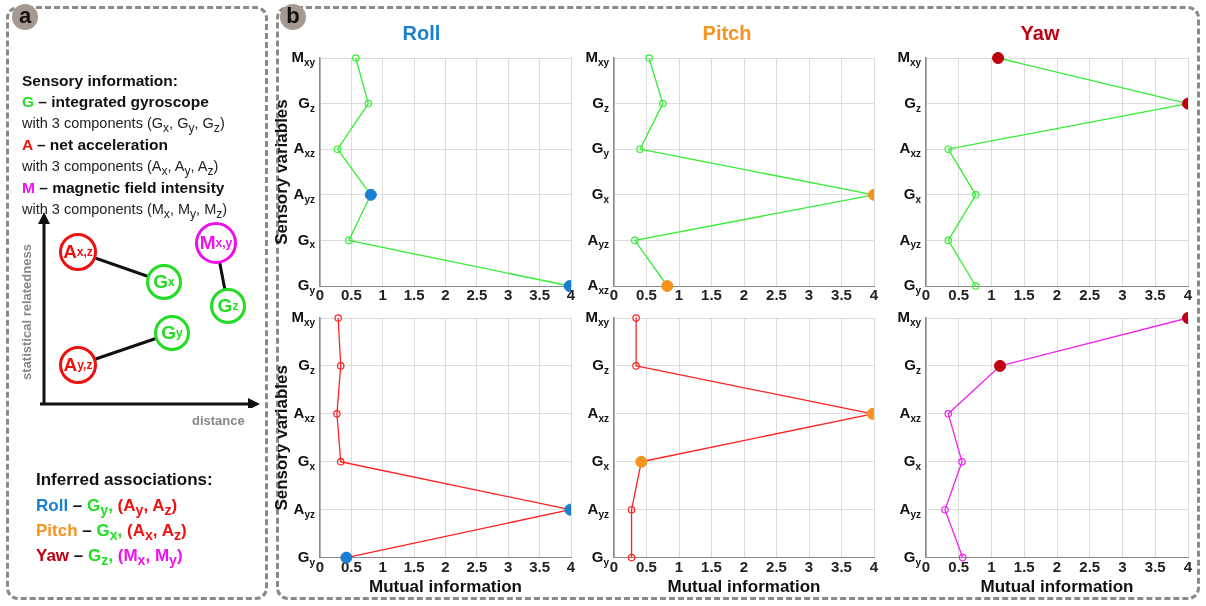 The image size is (1206, 606). What do you see at coordinates (25, 16) in the screenshot?
I see `text: a` at bounding box center [25, 16].